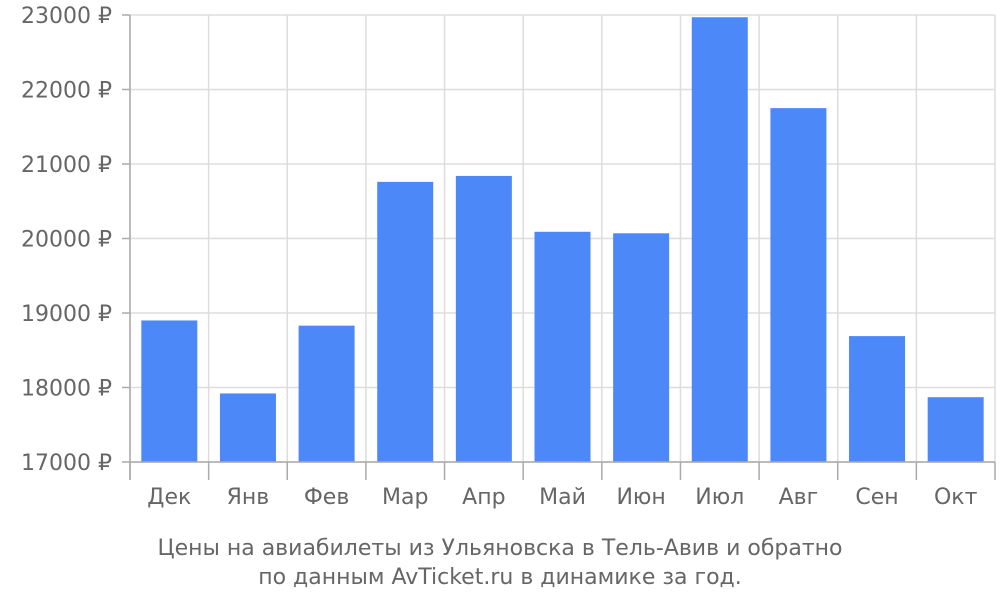  What do you see at coordinates (500, 577) in the screenshot?
I see `caption-line-2: по данным AvTicket.ru в динамике за год.` at bounding box center [500, 577].